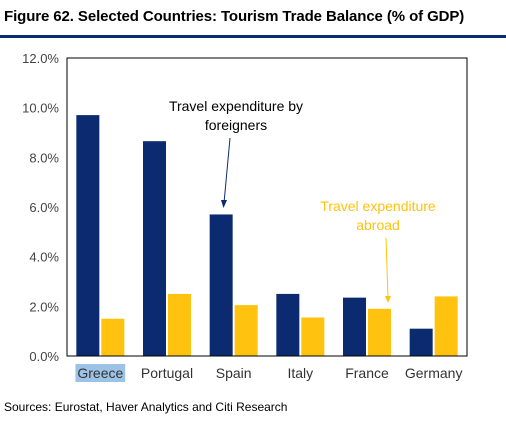 This screenshot has height=428, width=506. Describe the element at coordinates (379, 332) in the screenshot. I see `bar-france-series2` at that location.